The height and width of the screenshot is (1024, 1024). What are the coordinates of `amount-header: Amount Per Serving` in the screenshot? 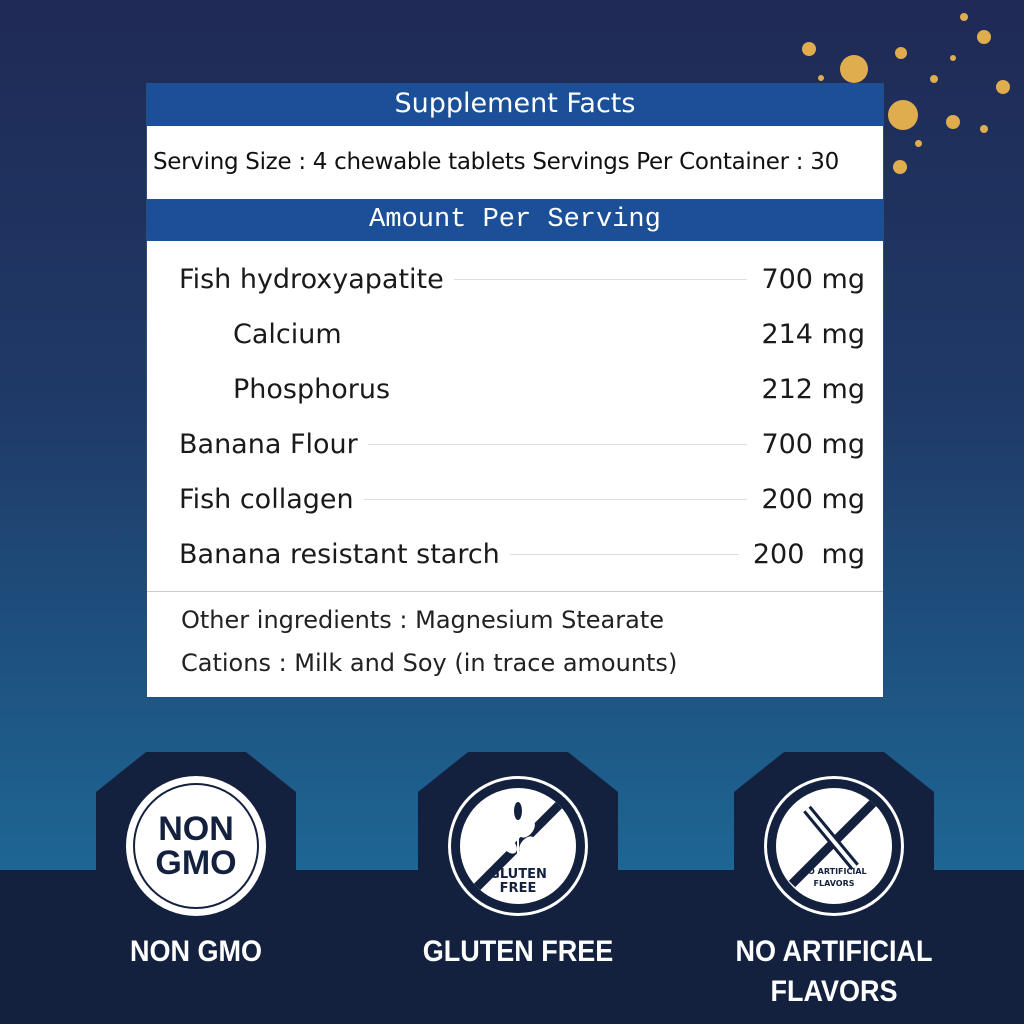 It's located at (515, 220).